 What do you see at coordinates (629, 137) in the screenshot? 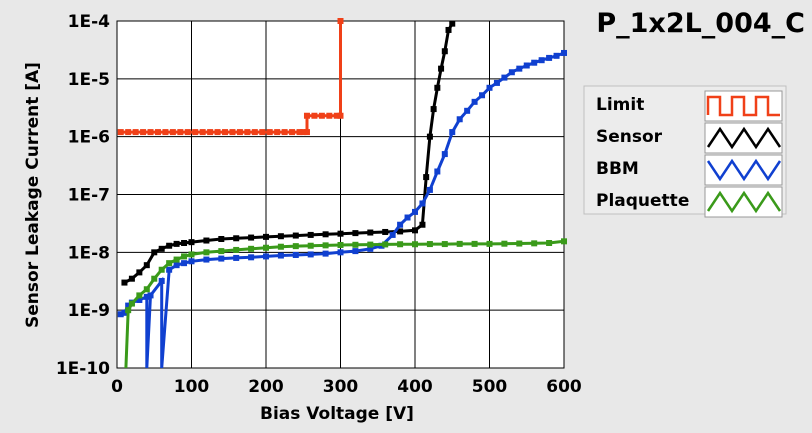
I see `legend-label-sensor: Sensor` at bounding box center [629, 137].